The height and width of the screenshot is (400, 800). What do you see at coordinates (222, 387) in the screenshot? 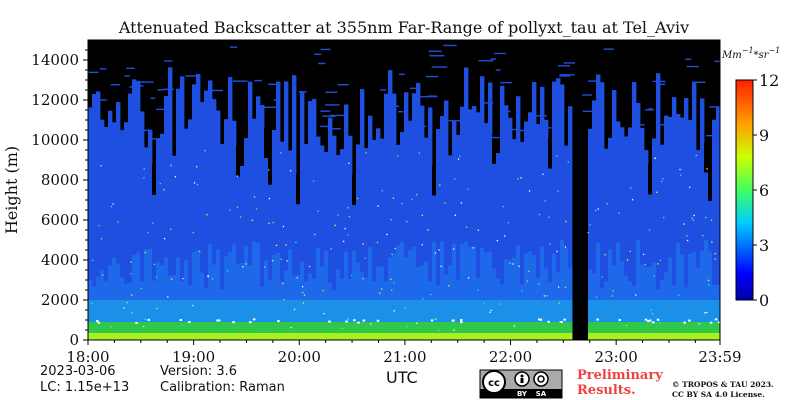
I see `calibration-label: Calibration: Raman` at bounding box center [222, 387].